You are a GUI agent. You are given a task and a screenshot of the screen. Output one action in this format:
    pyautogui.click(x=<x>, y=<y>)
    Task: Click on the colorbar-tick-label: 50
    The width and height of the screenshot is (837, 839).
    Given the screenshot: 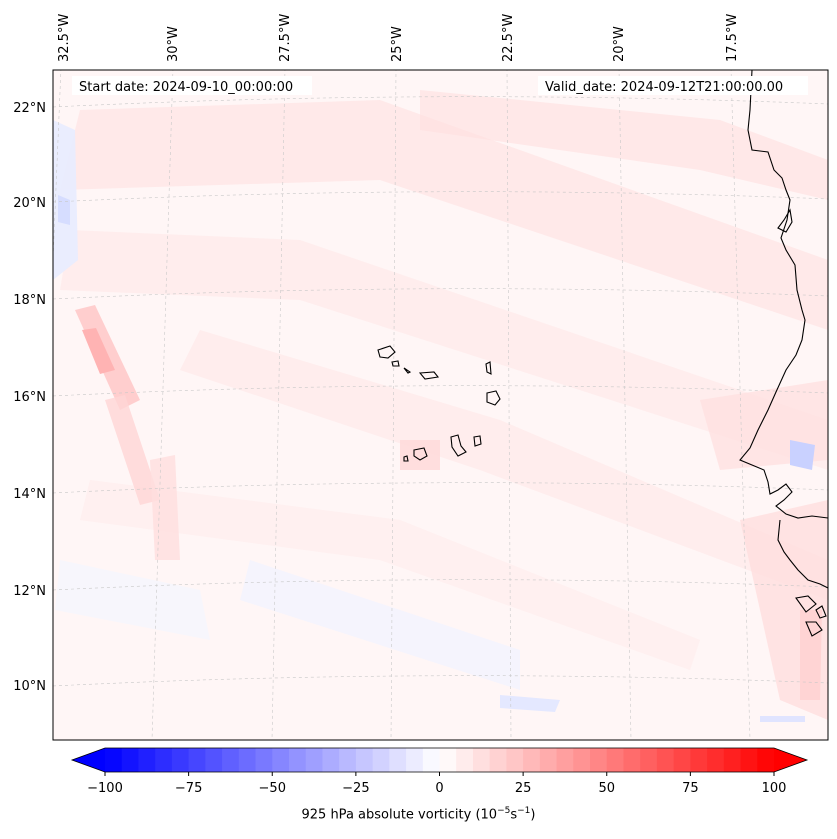 What is the action you would take?
    pyautogui.click(x=606, y=788)
    